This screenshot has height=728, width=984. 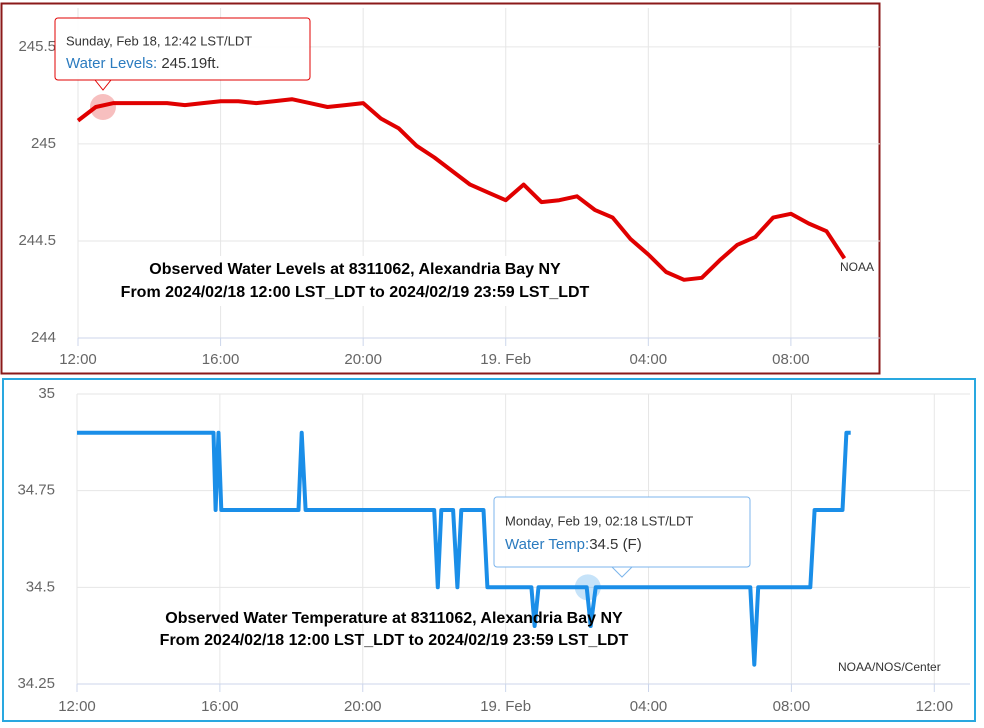 What do you see at coordinates (615, 544) in the screenshot?
I see `tooltip-value: 34.5 (F)` at bounding box center [615, 544].